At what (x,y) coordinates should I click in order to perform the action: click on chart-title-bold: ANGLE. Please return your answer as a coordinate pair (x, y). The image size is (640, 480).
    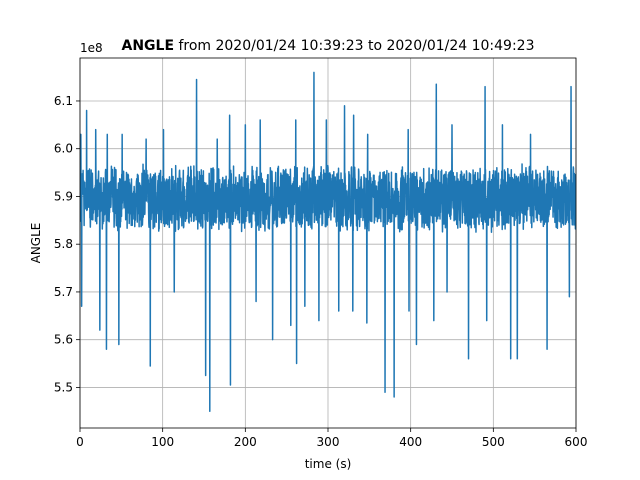
    Looking at the image, I should click on (147, 46).